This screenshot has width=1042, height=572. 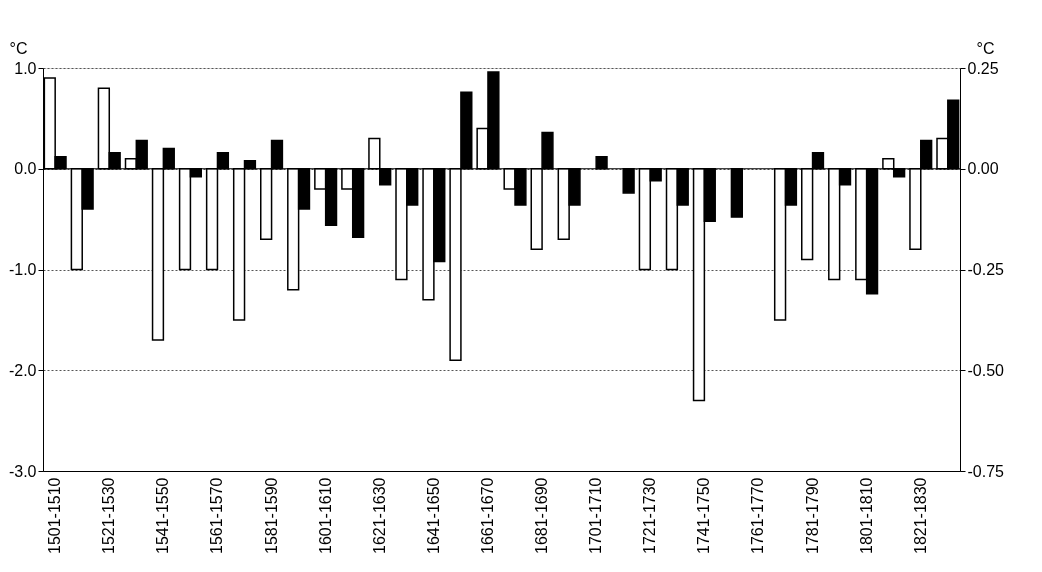 What do you see at coordinates (920, 516) in the screenshot?
I see `x-tick-label: 1821-1830` at bounding box center [920, 516].